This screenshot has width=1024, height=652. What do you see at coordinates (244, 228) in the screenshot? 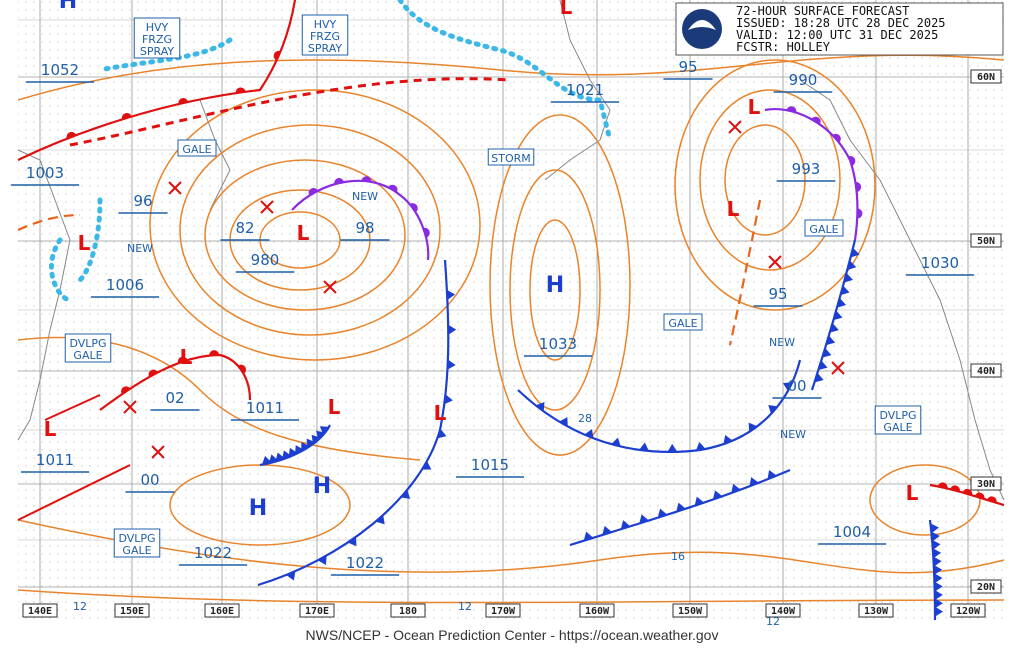
I see `pressure-label: 82` at bounding box center [244, 228].